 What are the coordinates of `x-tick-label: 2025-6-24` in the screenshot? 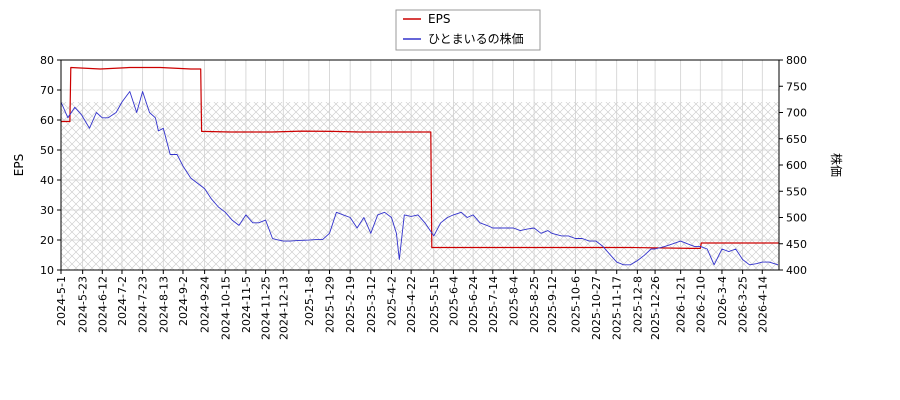 It's located at (473, 304).